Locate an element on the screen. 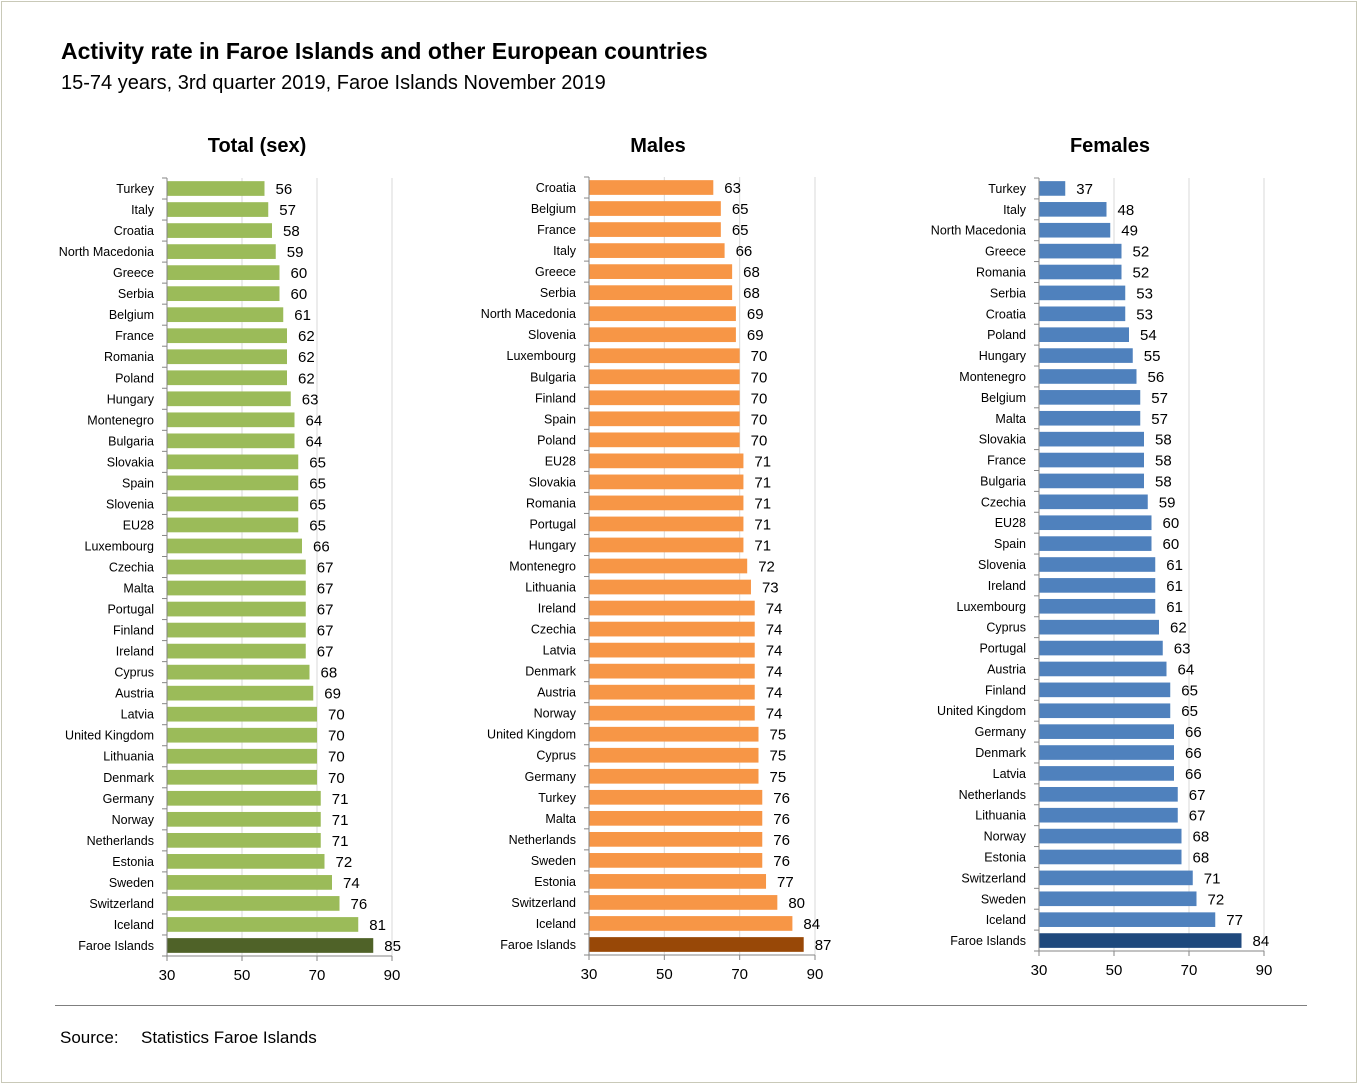  total-value-label: 72 is located at coordinates (344, 862).